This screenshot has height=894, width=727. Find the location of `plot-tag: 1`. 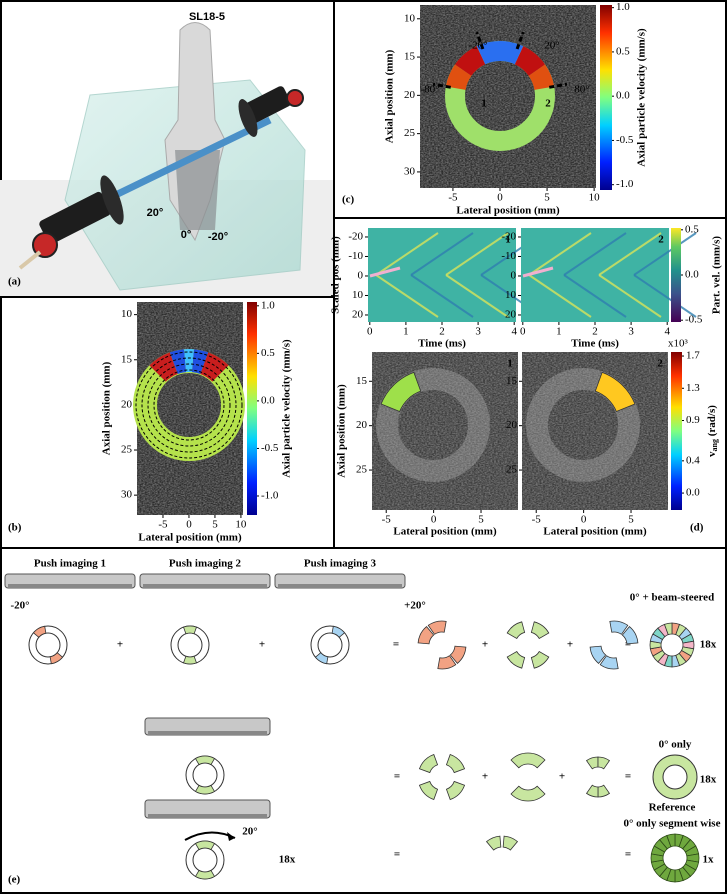

plot-tag: 1 is located at coordinates (508, 240).